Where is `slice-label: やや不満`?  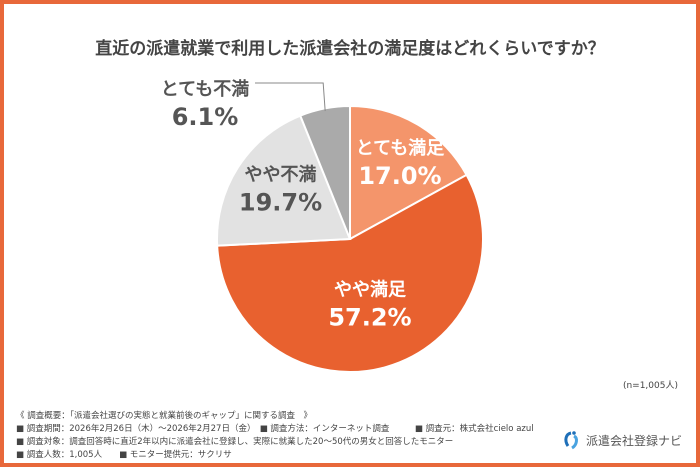
slice-label: やや不満 is located at coordinates (281, 175).